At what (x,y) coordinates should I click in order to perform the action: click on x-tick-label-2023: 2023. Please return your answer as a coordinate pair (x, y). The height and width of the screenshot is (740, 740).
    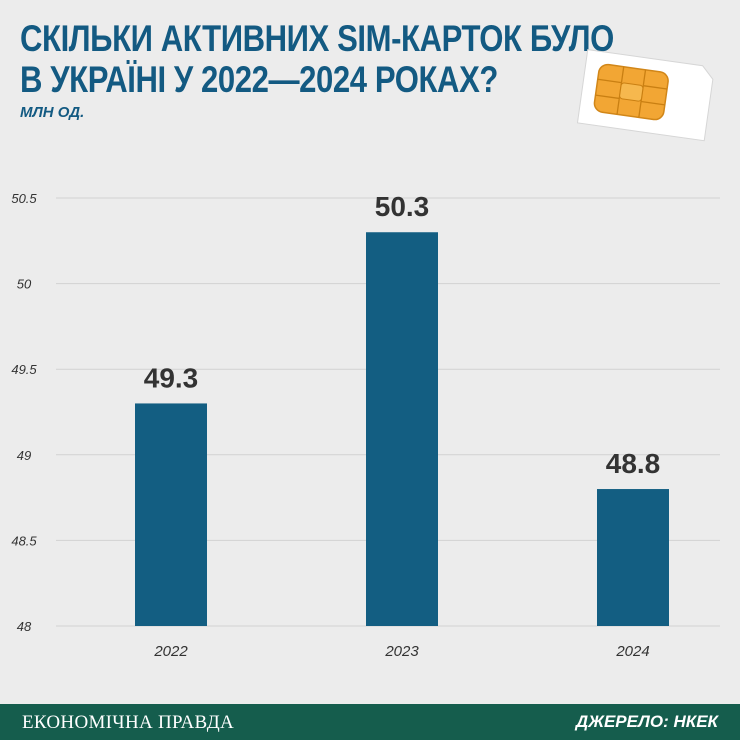
    Looking at the image, I should click on (401, 651).